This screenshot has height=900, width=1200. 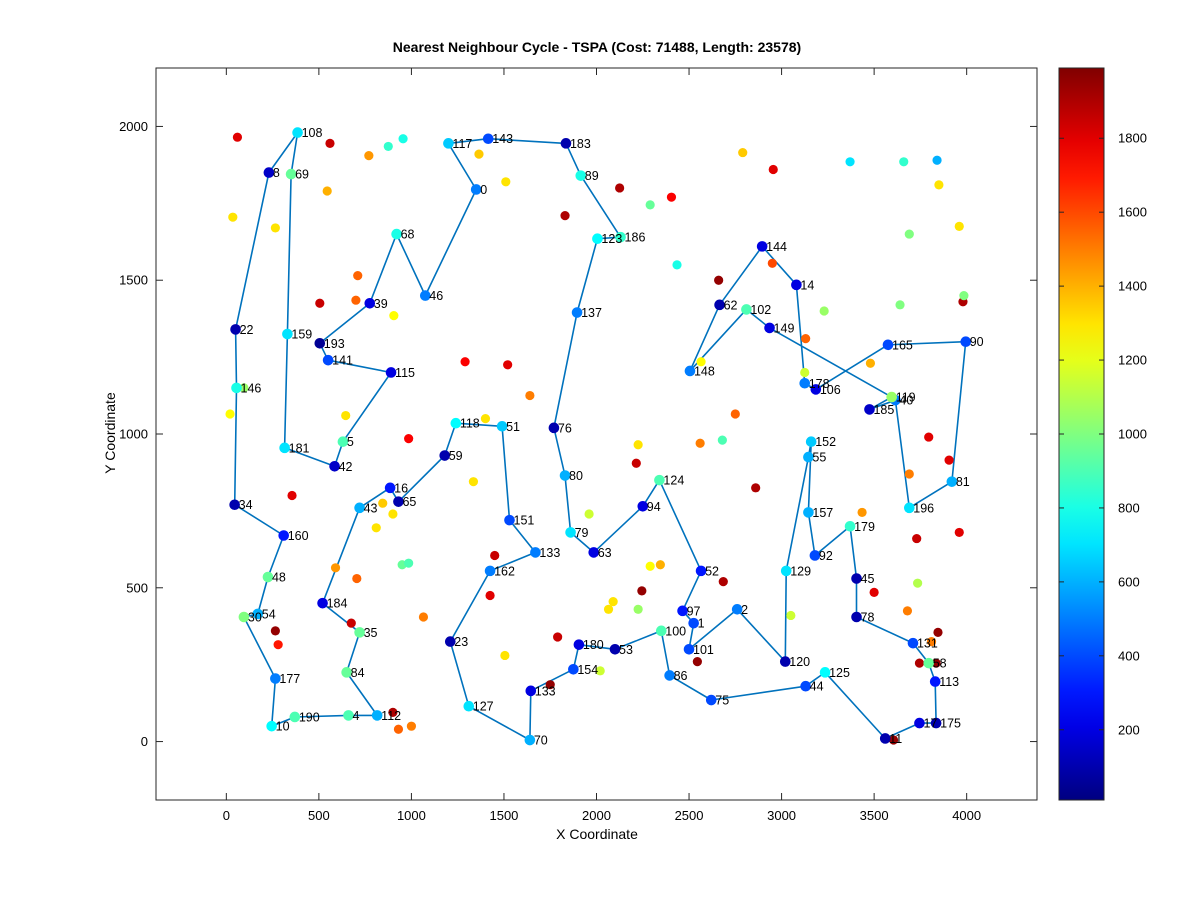 I want to click on node-id-label: 63, so click(x=605, y=553).